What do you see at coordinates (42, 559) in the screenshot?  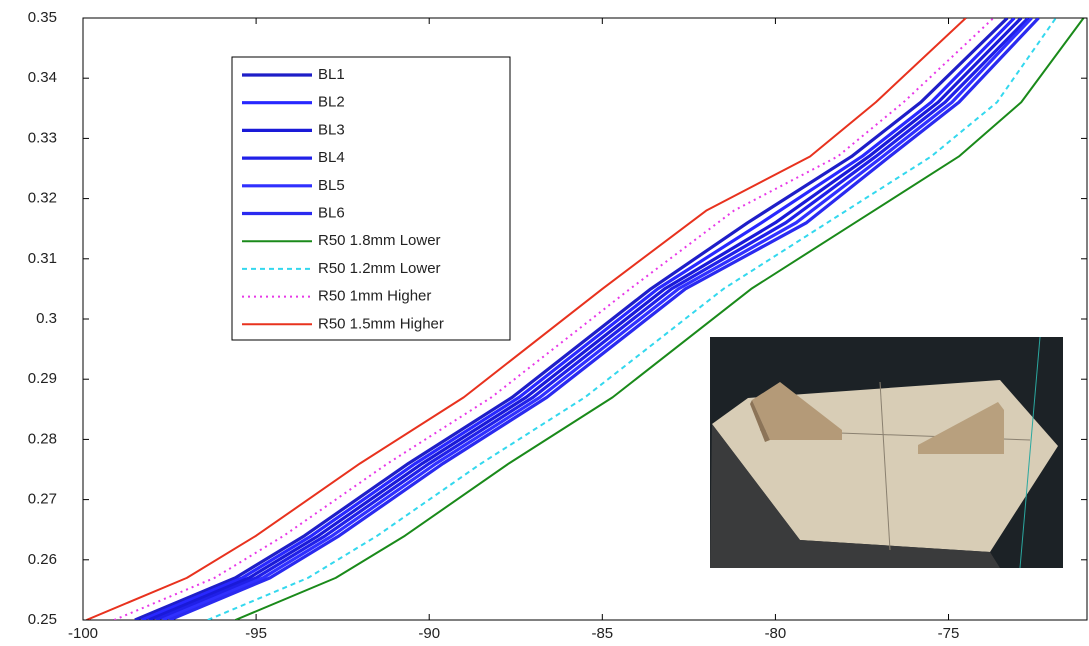 I see `y-tick-label: 0.26` at bounding box center [42, 559].